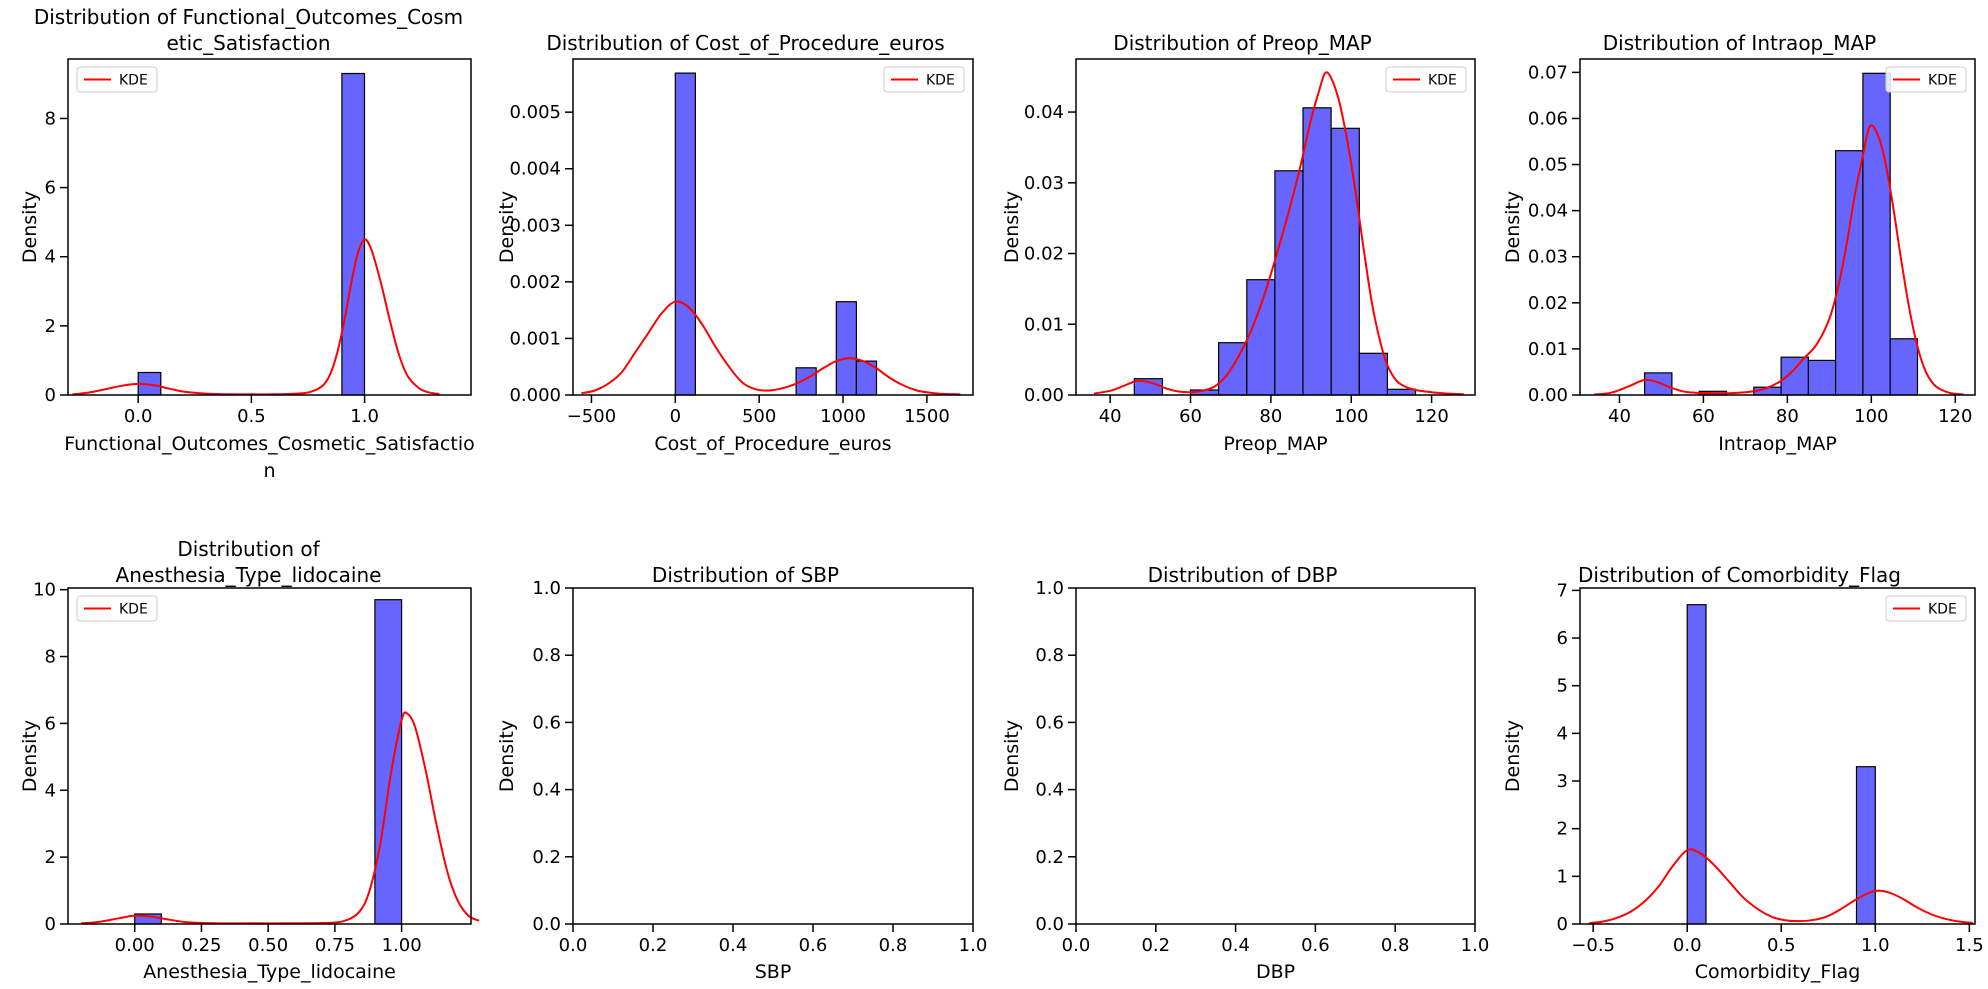  I want to click on y-tick-label: 0.4, so click(1049, 790).